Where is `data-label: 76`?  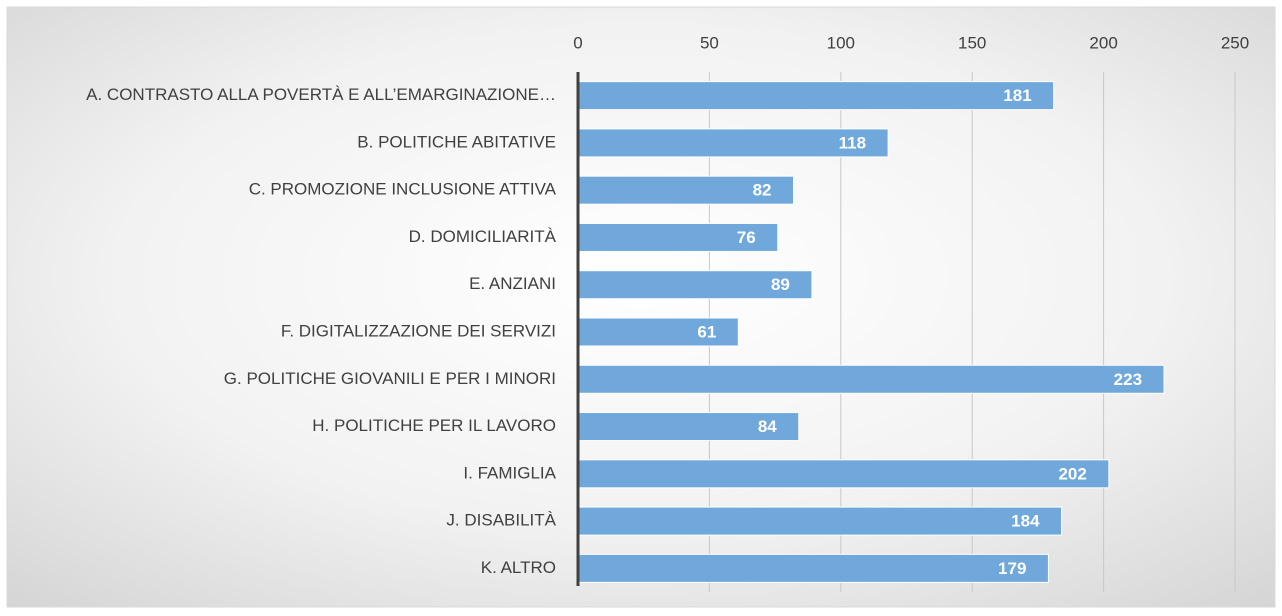 data-label: 76 is located at coordinates (746, 237).